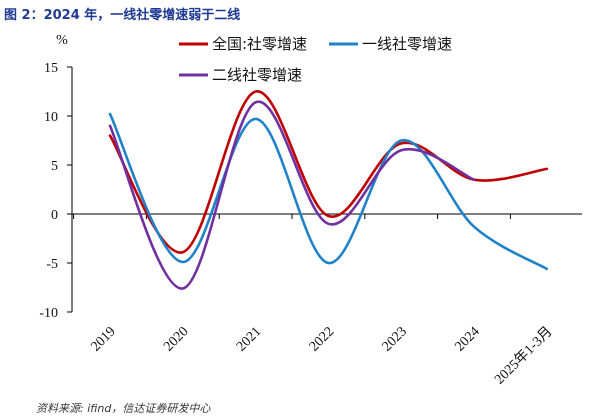 The width and height of the screenshot is (597, 416). I want to click on legend-item-national: 全国:社零增速, so click(243, 44).